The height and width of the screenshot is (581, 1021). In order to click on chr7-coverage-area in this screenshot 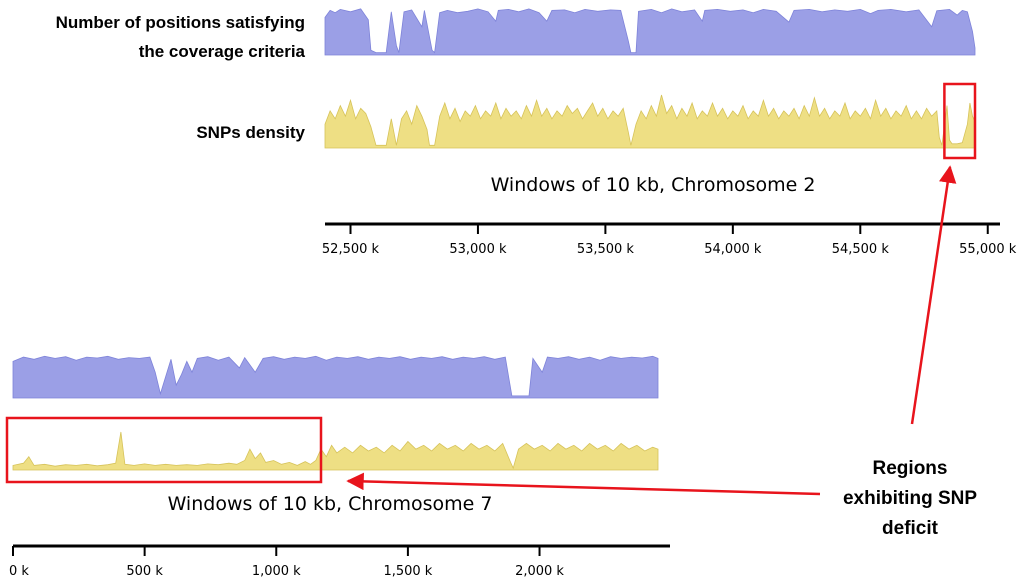, I will do `click(335, 377)`.